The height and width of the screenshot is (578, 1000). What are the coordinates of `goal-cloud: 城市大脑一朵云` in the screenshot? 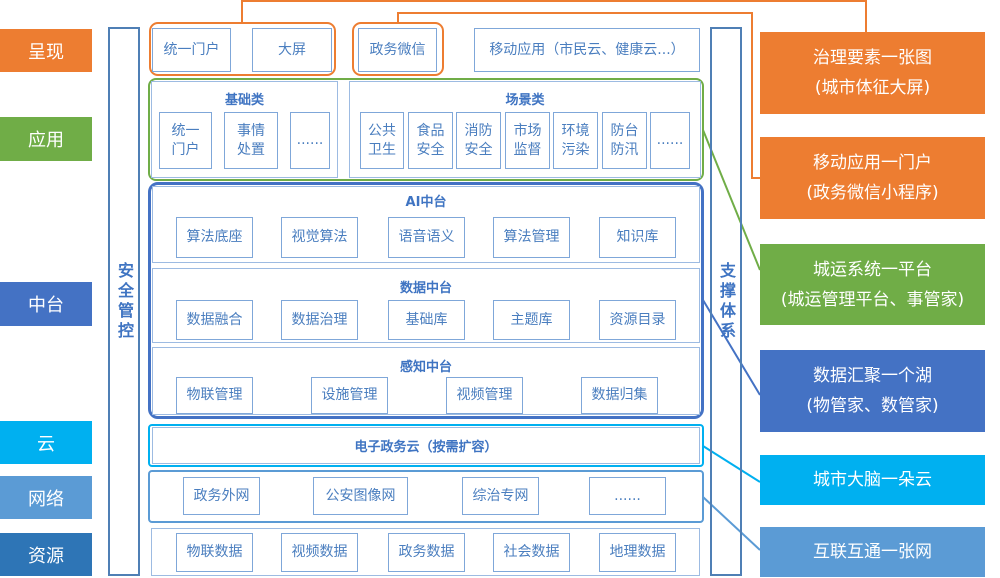 It's located at (872, 480).